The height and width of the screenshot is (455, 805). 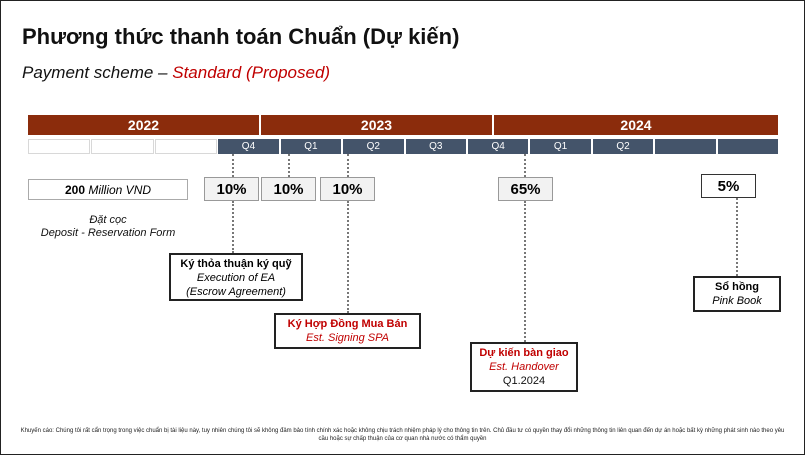 I want to click on page-subtitle: Payment scheme – Standard (Proposed), so click(x=176, y=73).